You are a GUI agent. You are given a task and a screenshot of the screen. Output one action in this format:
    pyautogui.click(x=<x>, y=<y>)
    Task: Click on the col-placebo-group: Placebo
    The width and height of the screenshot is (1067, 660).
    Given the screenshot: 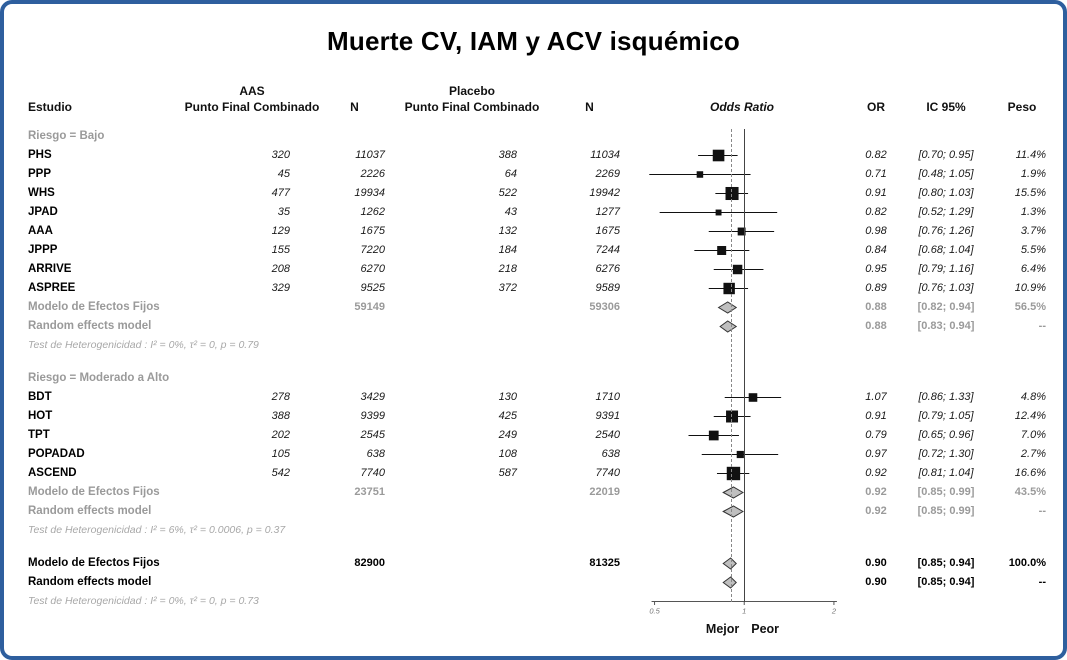 What is the action you would take?
    pyautogui.click(x=472, y=91)
    